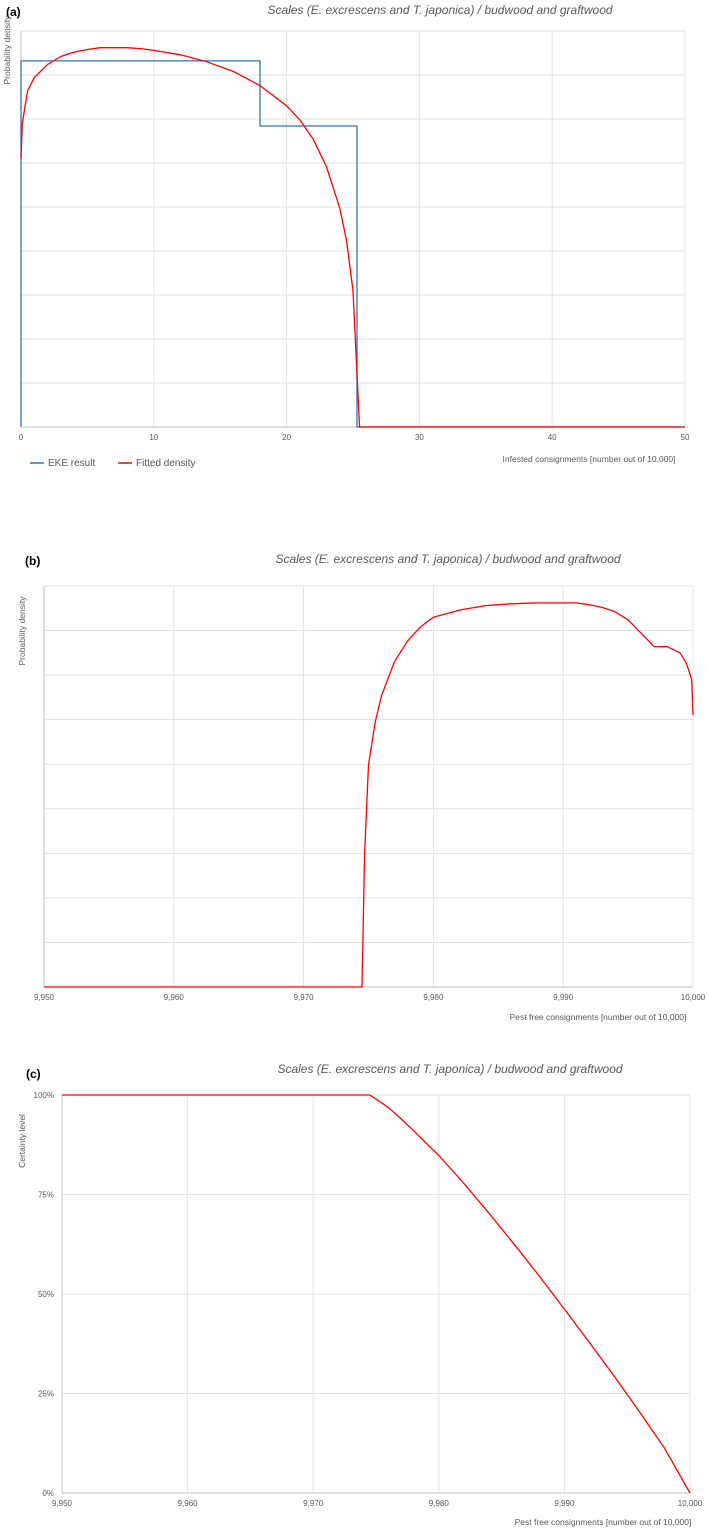 Image resolution: width=709 pixels, height=1531 pixels. Describe the element at coordinates (21, 437) in the screenshot. I see `x-tick-label: 0` at that location.